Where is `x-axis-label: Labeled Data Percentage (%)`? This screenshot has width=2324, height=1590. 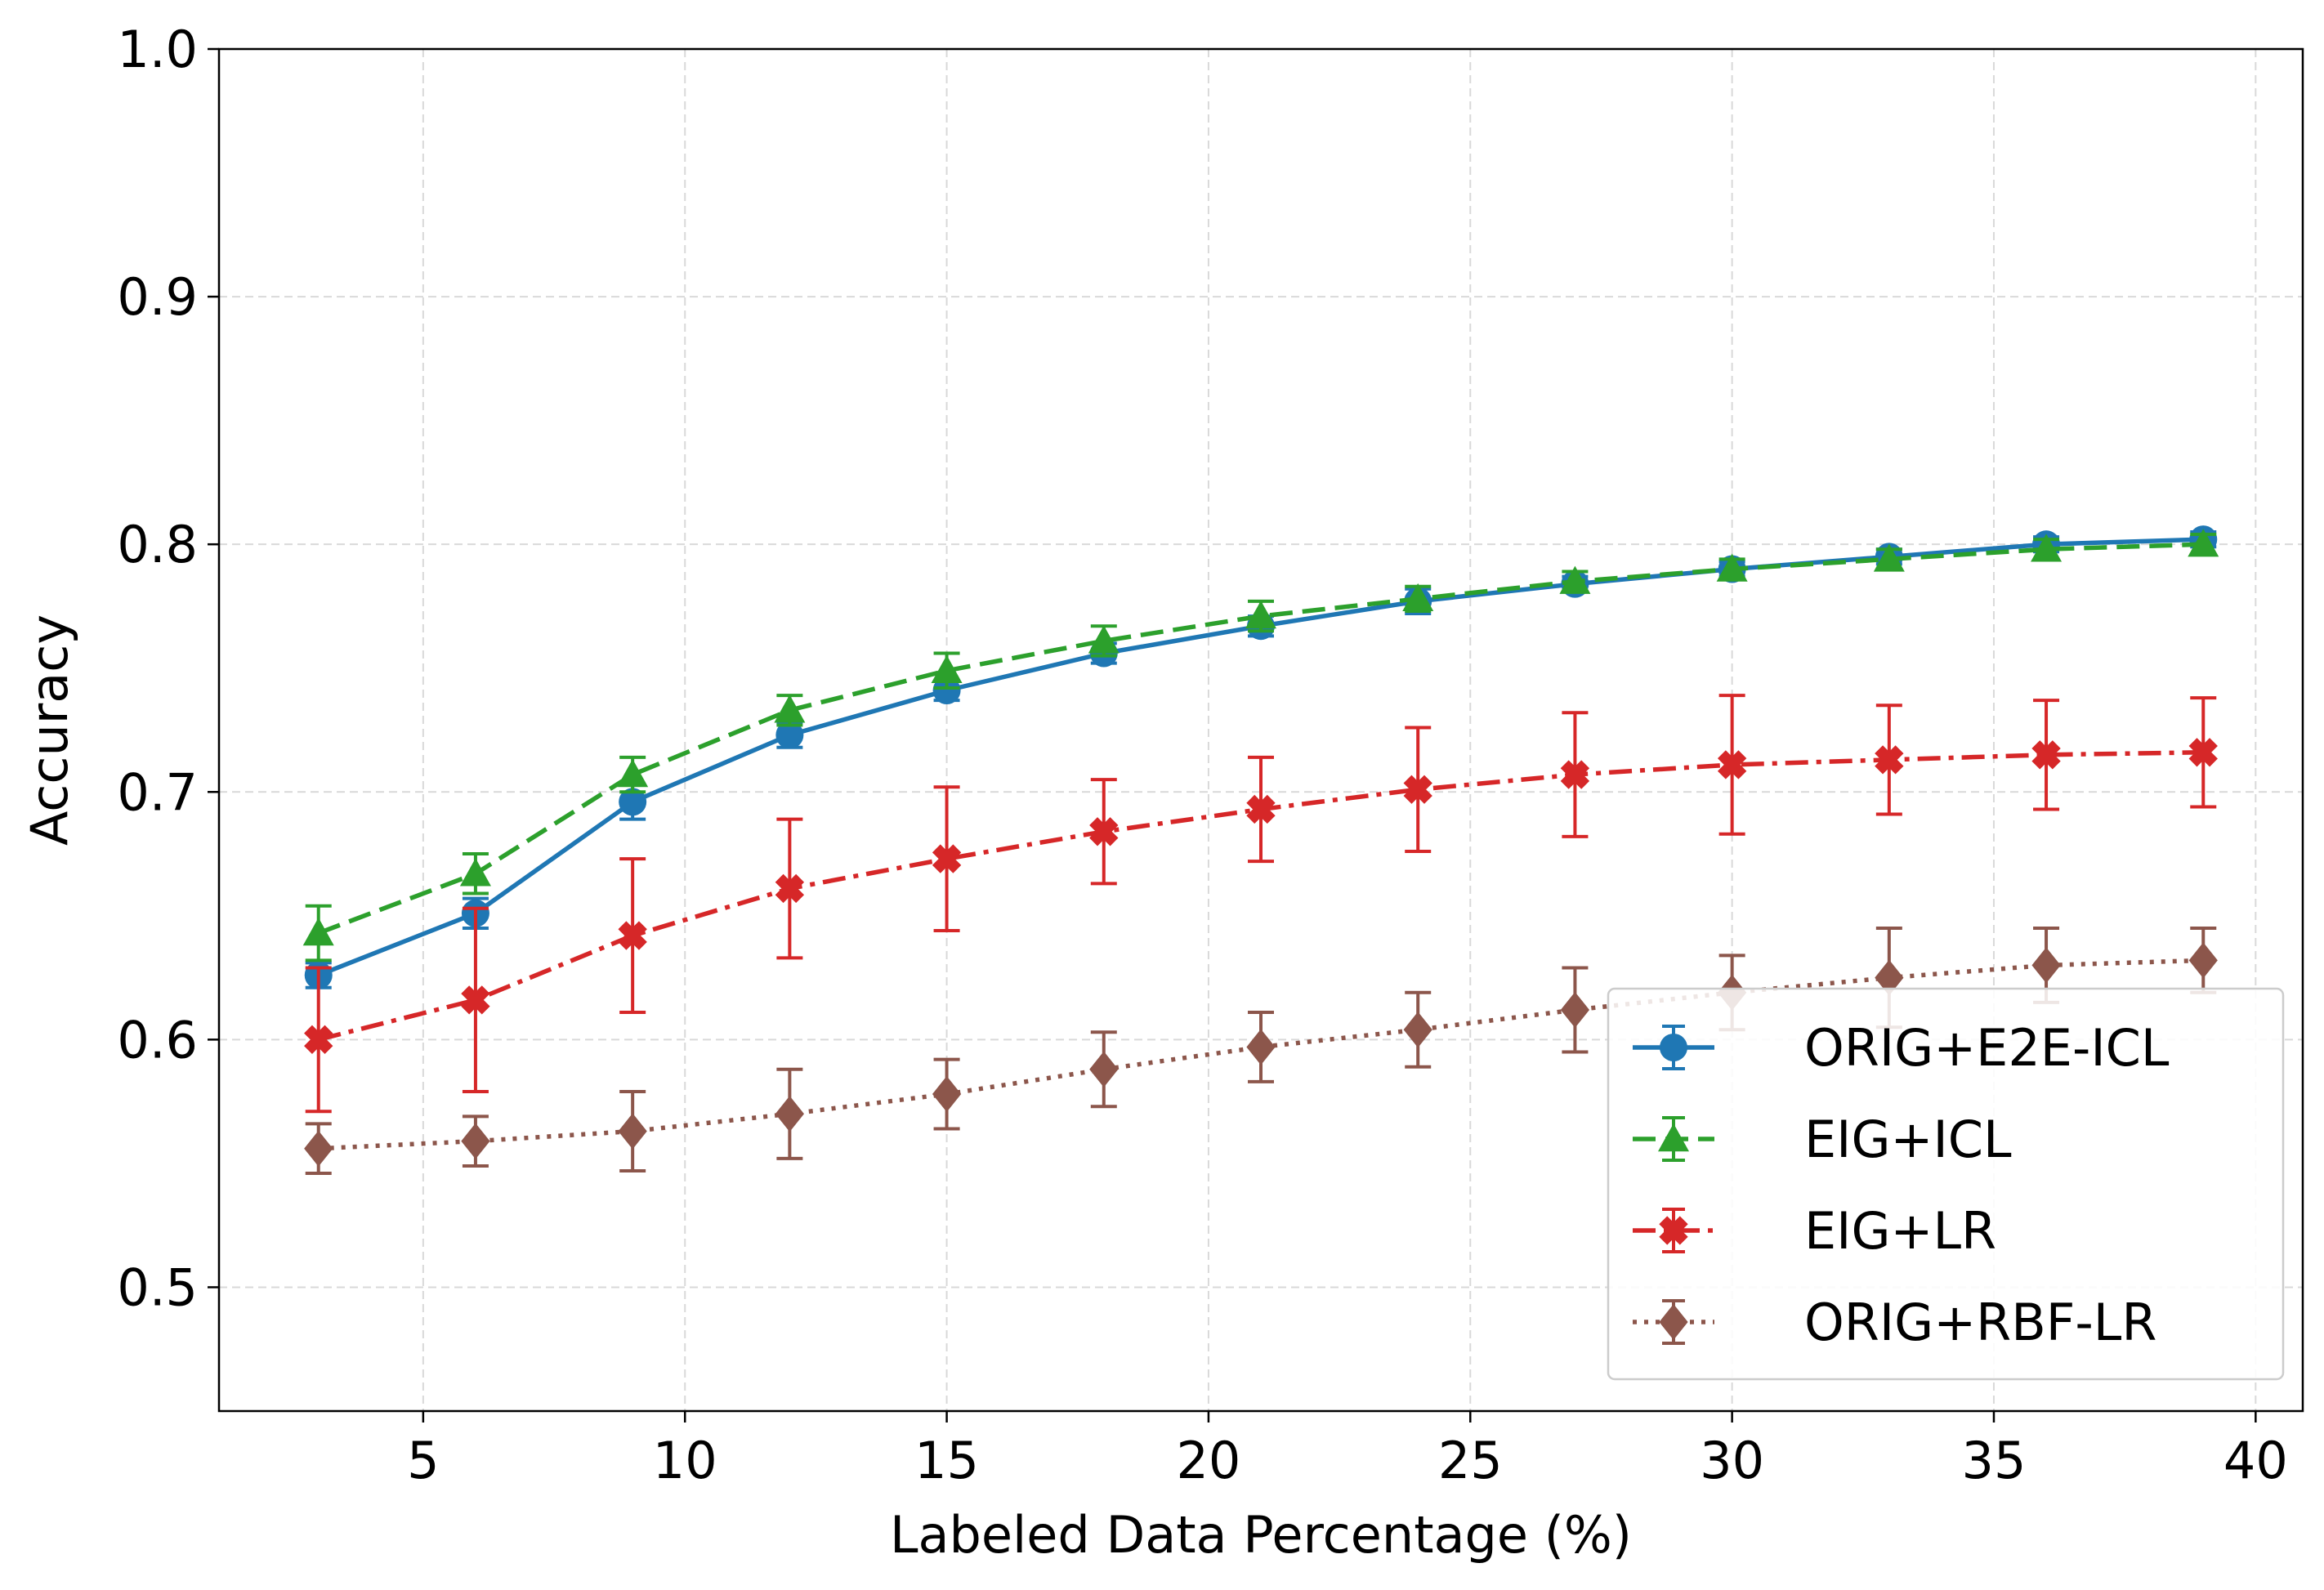
x-axis-label: Labeled Data Percentage (%) is located at coordinates (1261, 1535).